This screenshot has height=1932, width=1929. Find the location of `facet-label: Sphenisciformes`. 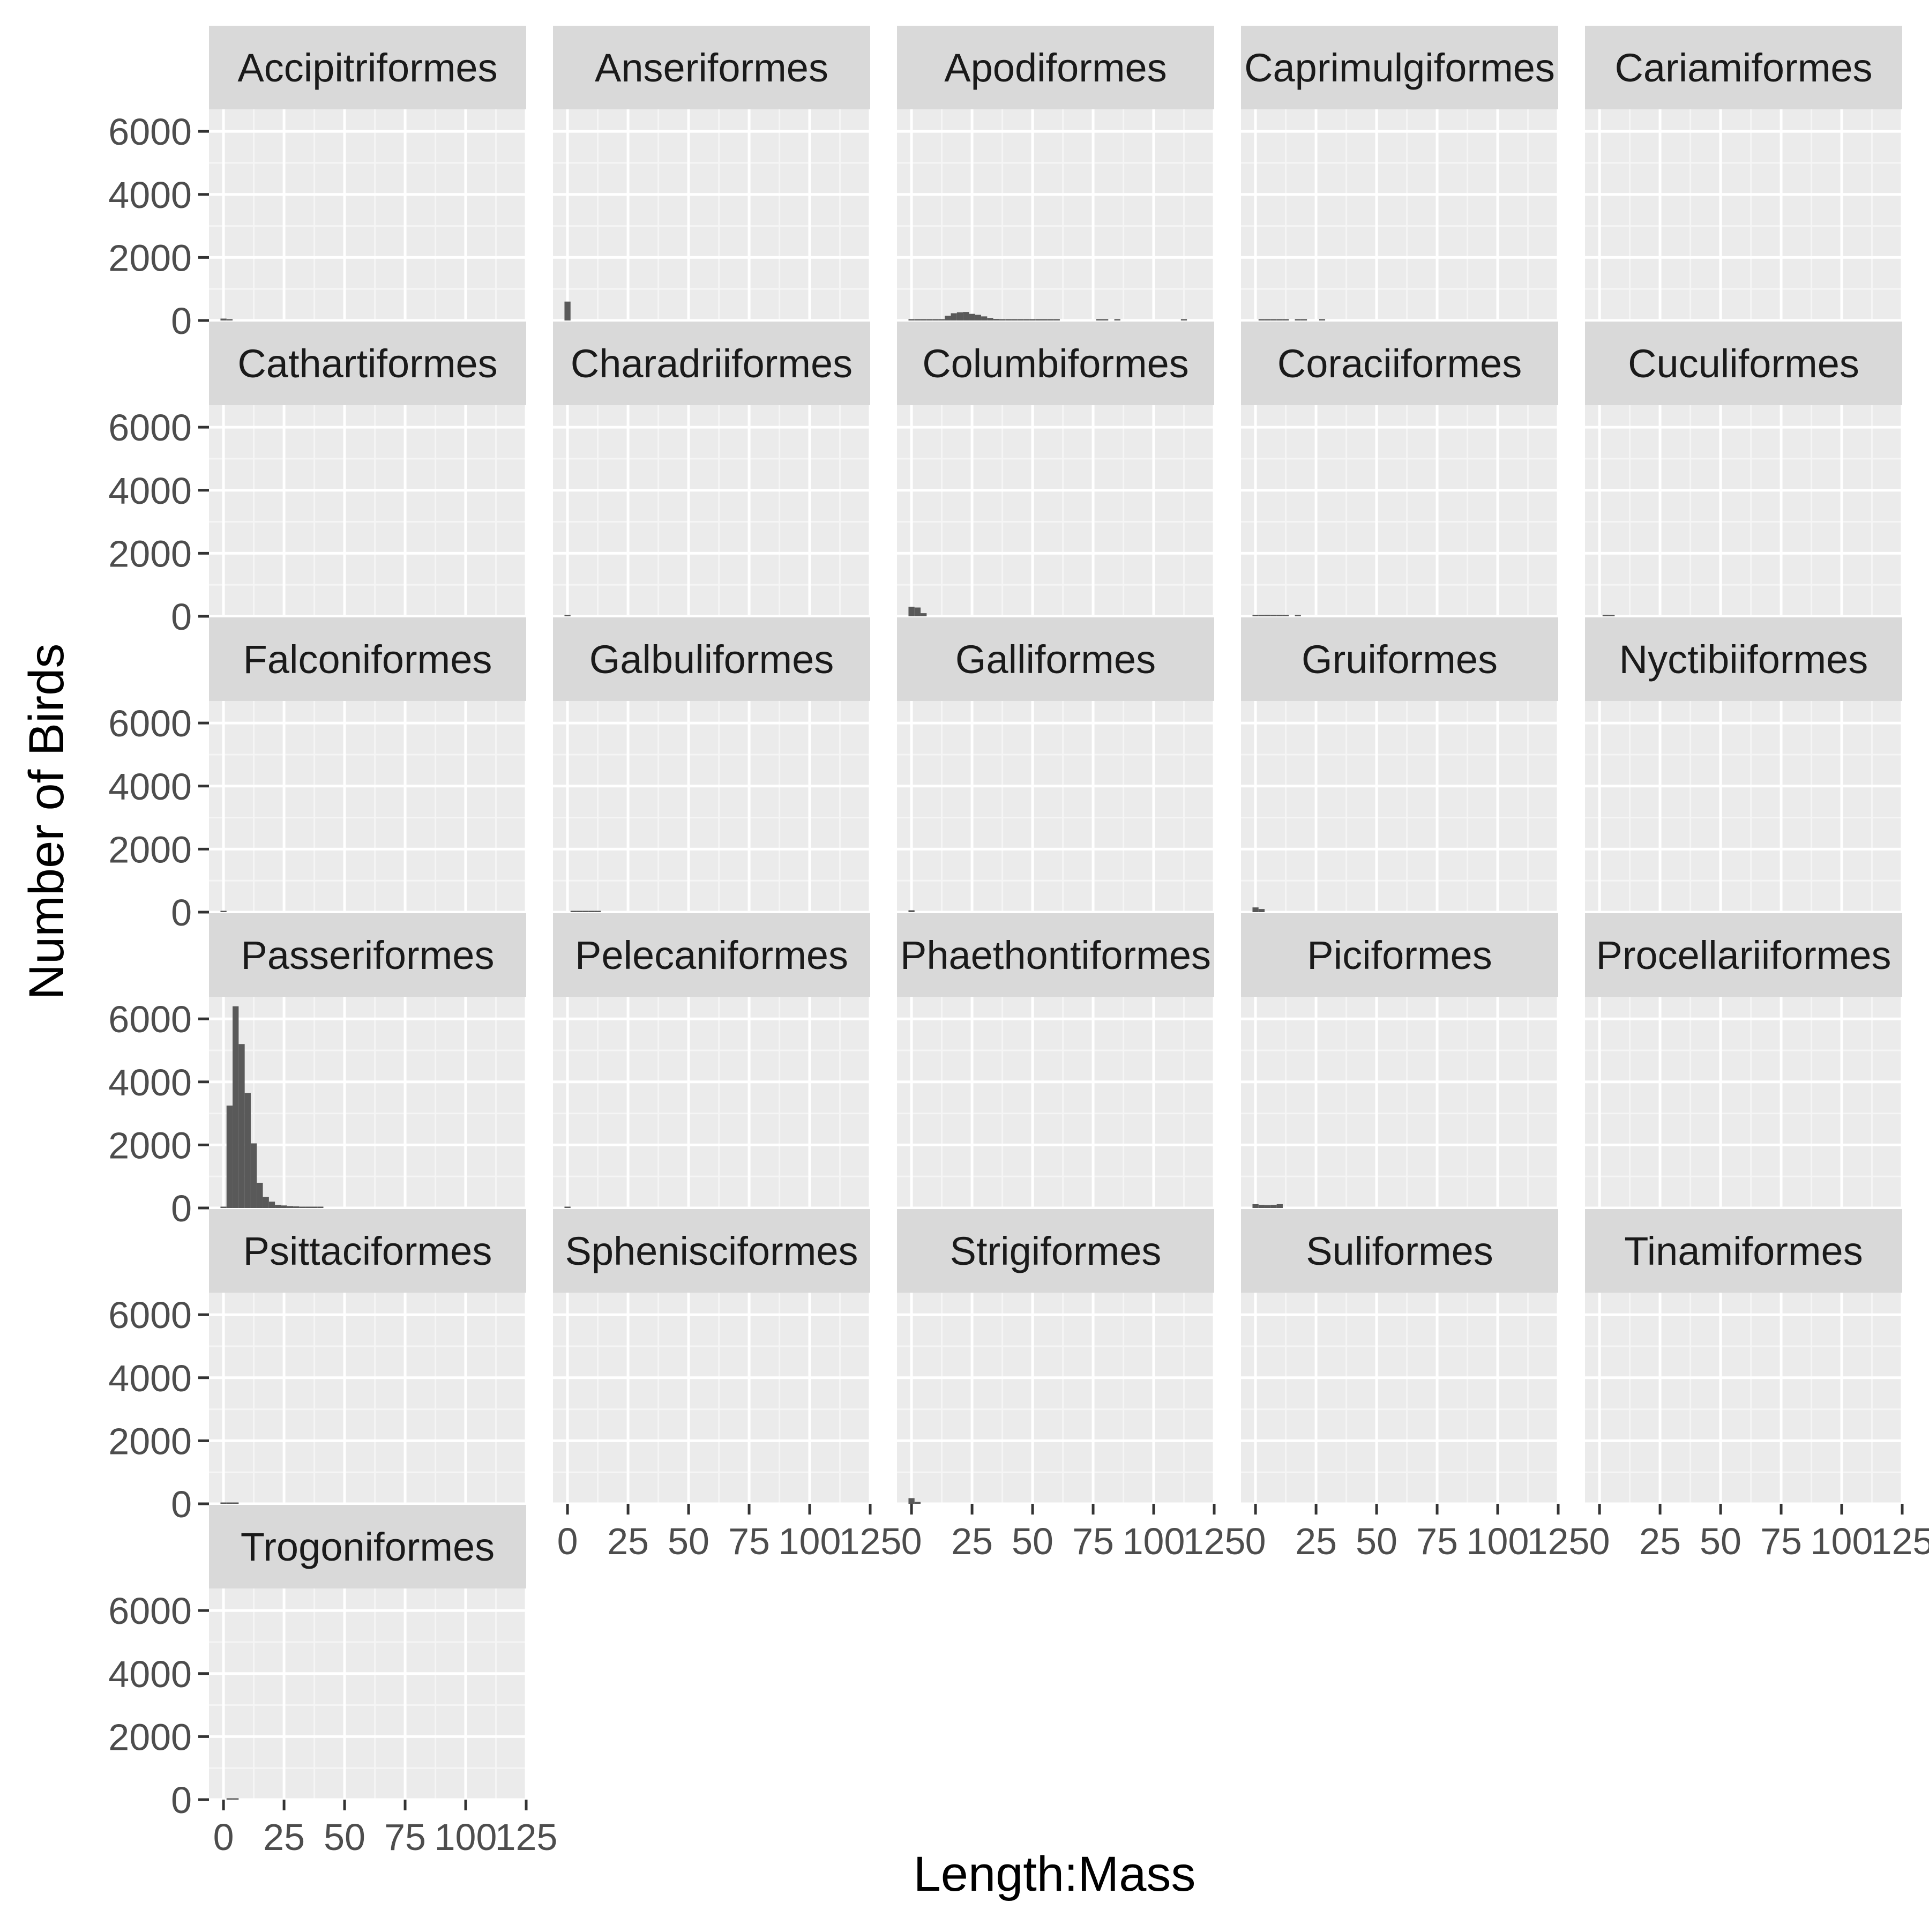

facet-label: Sphenisciformes is located at coordinates (712, 1251).